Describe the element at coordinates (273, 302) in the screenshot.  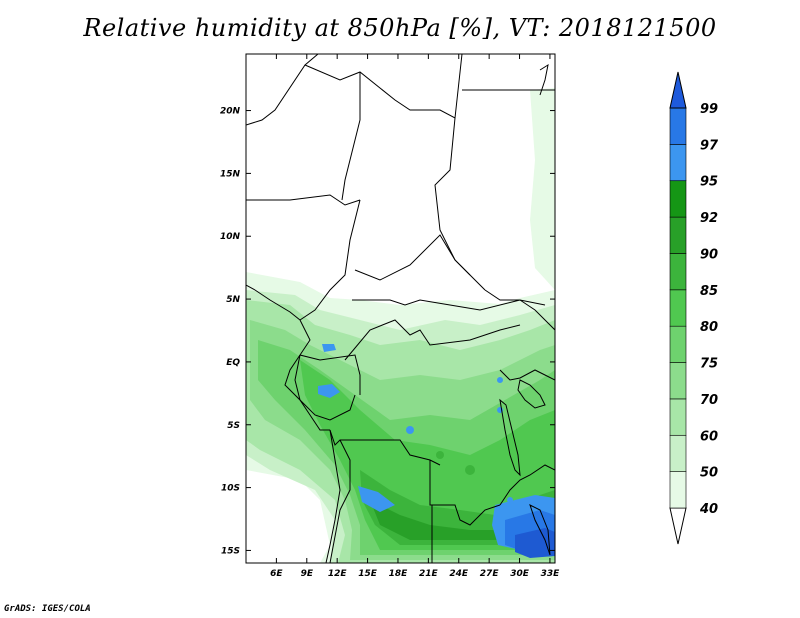
I see `coastline-gulf` at that location.